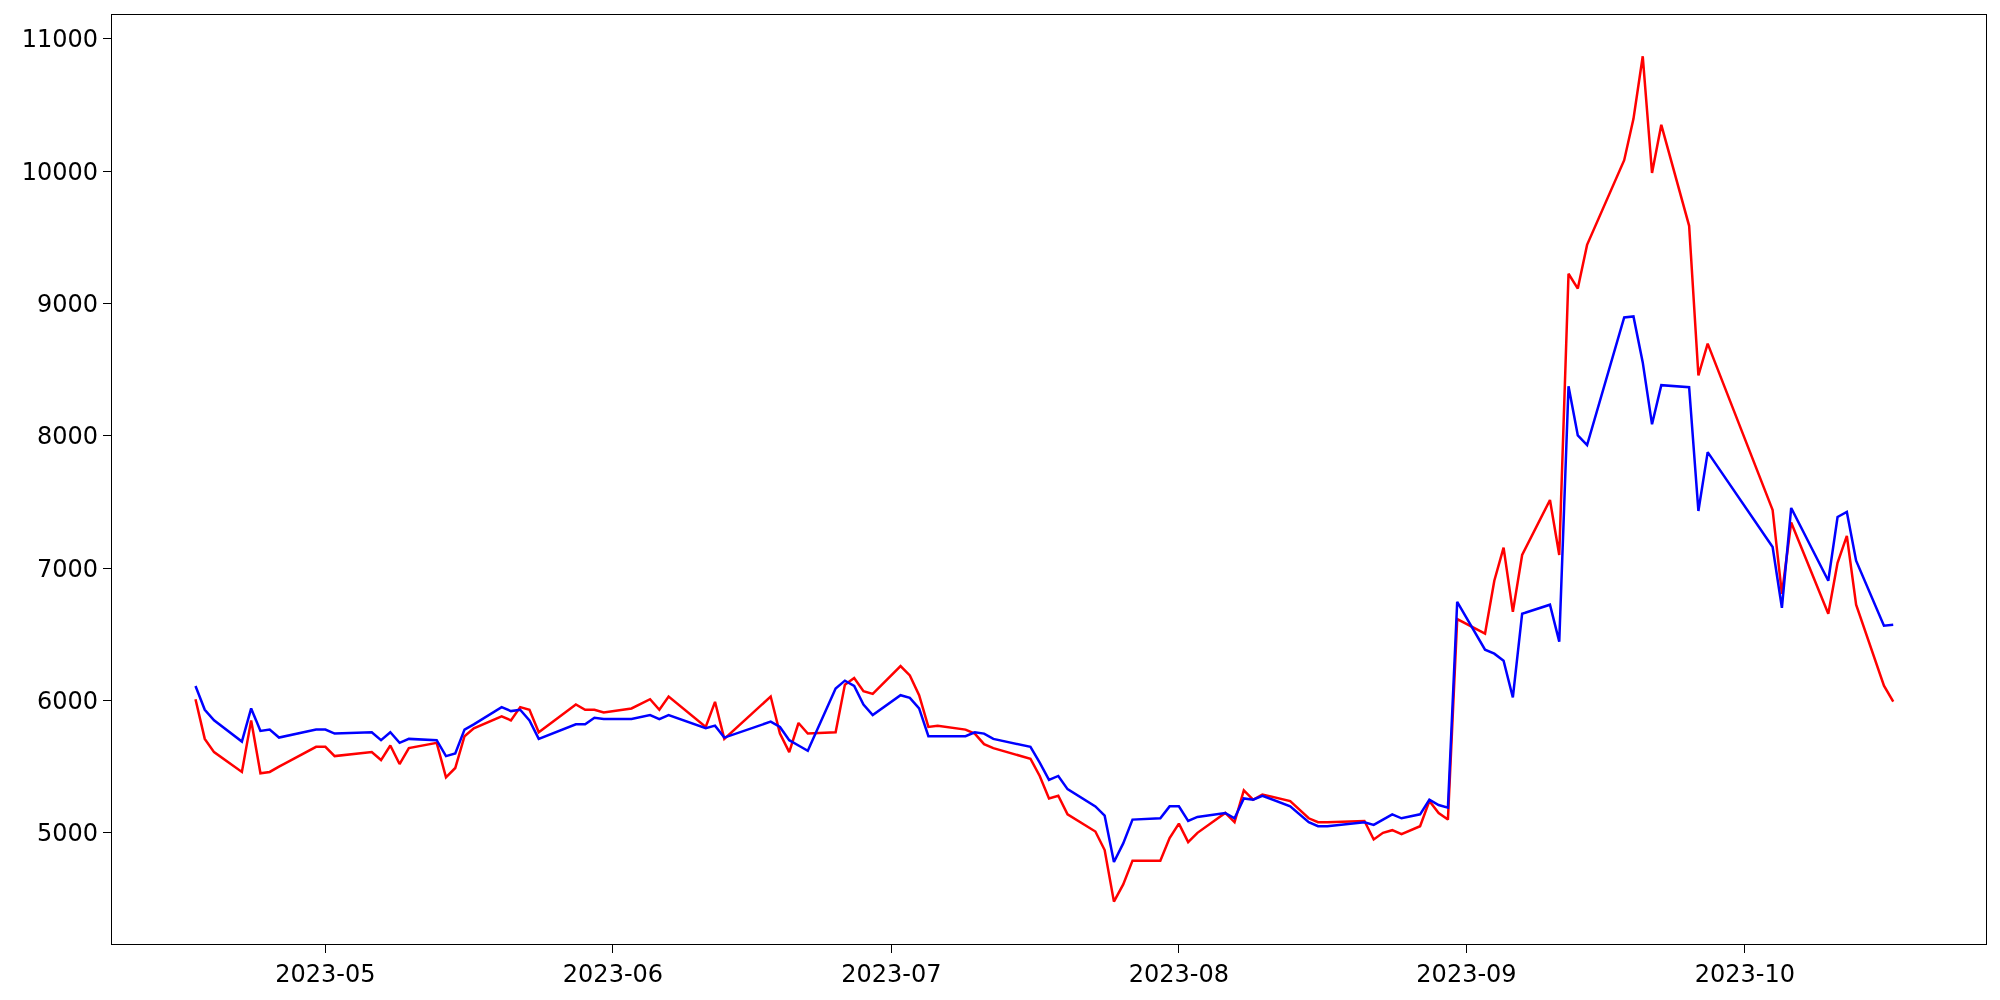  What do you see at coordinates (67, 568) in the screenshot?
I see `y-tick-label: 7000` at bounding box center [67, 568].